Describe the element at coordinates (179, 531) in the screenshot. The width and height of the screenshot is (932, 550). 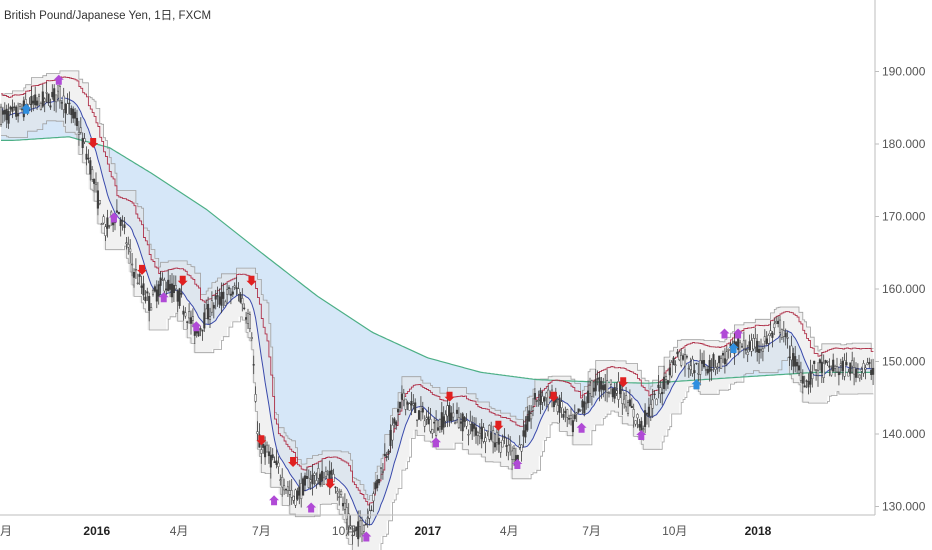
I see `x-tick-label: 4月` at that location.